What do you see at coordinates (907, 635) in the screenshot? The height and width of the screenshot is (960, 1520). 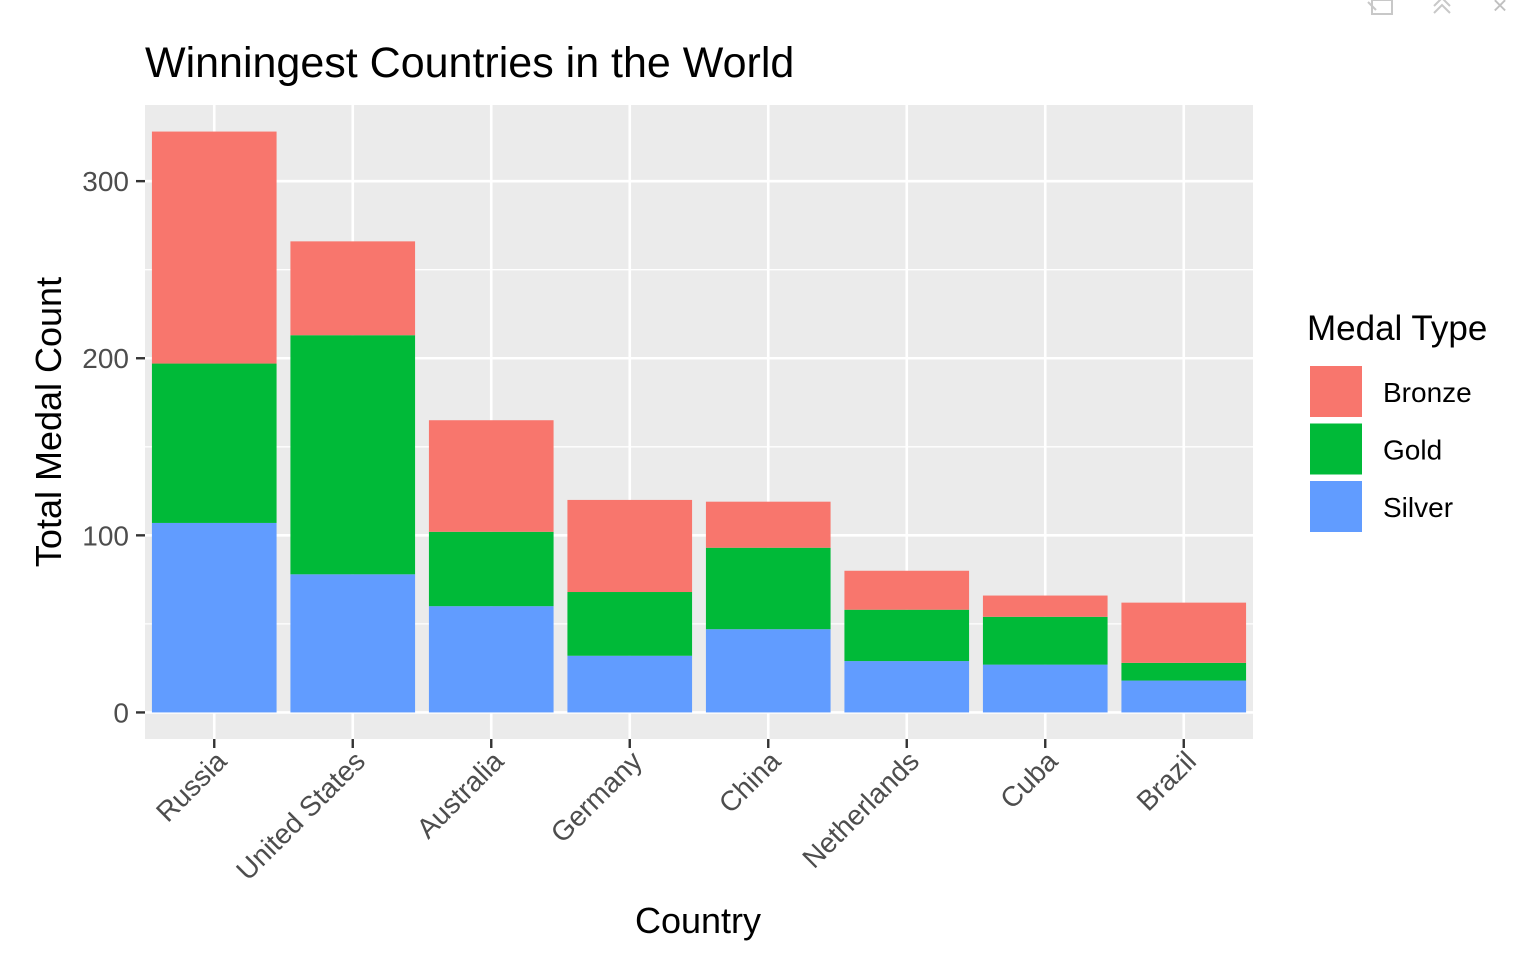 I see `bar-gold-netherlands` at bounding box center [907, 635].